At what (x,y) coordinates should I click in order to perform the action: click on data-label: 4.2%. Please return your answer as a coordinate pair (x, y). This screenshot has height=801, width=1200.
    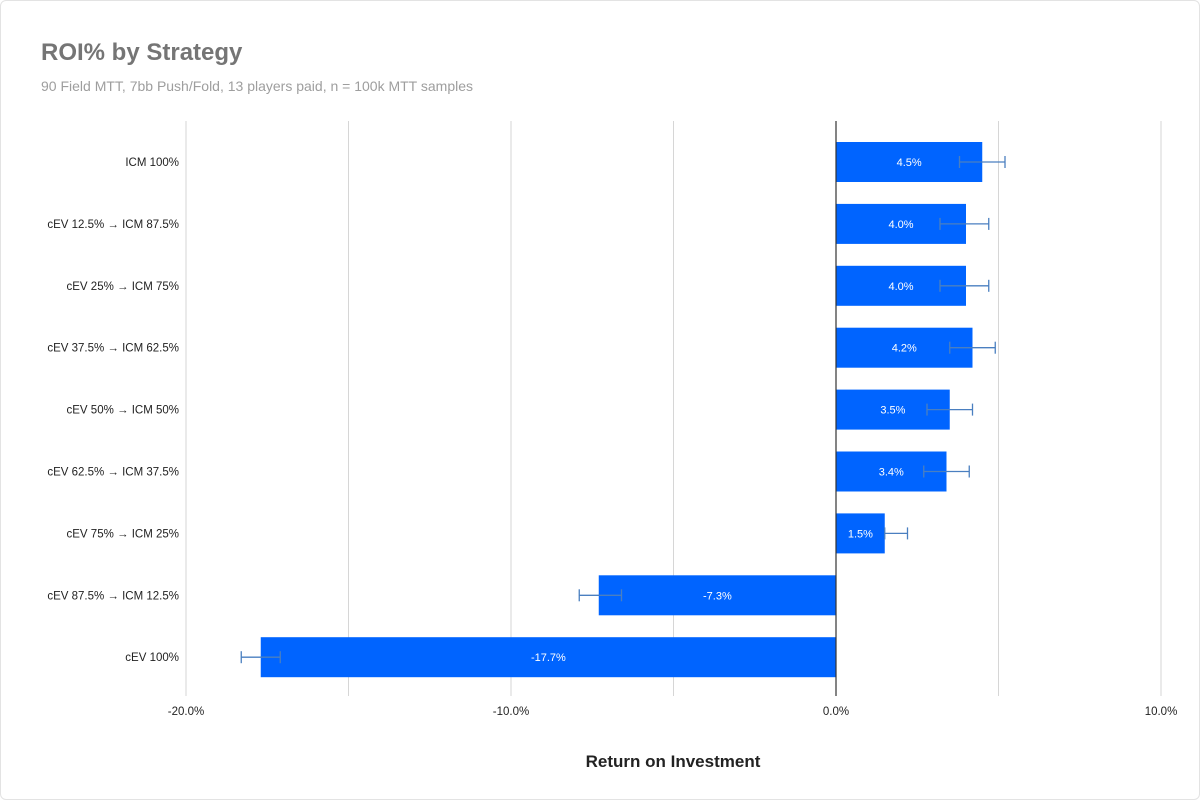
    Looking at the image, I should click on (904, 349).